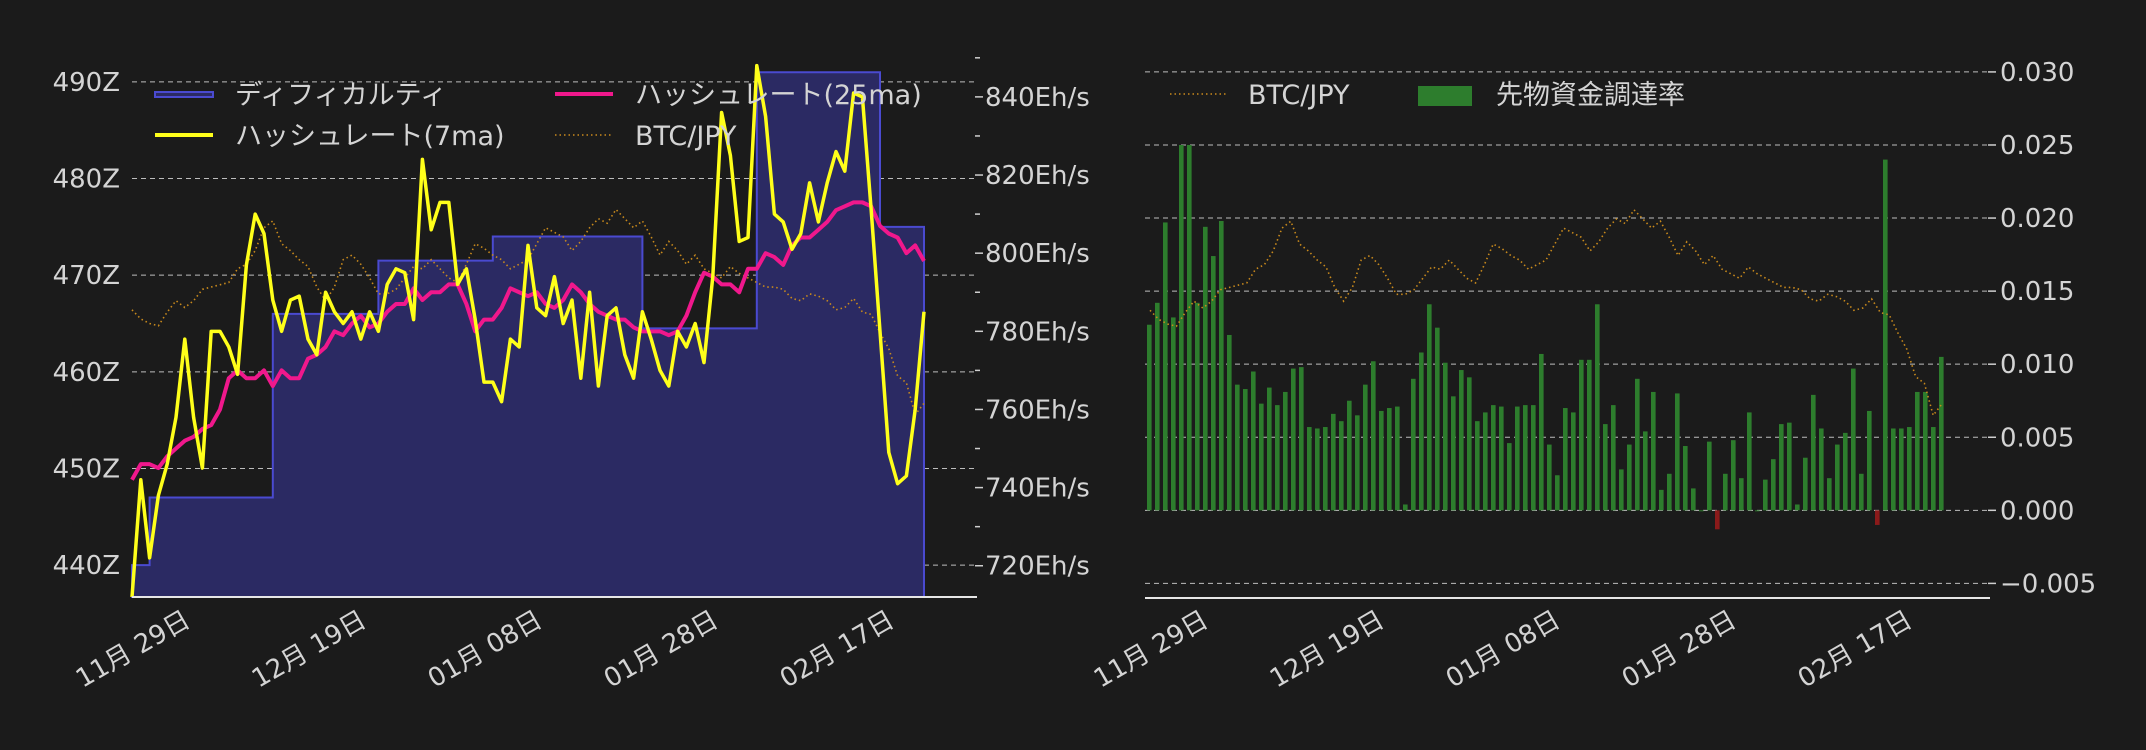 This screenshot has width=2146, height=750. I want to click on right-tick-label: 820Eh/s, so click(1037, 176).